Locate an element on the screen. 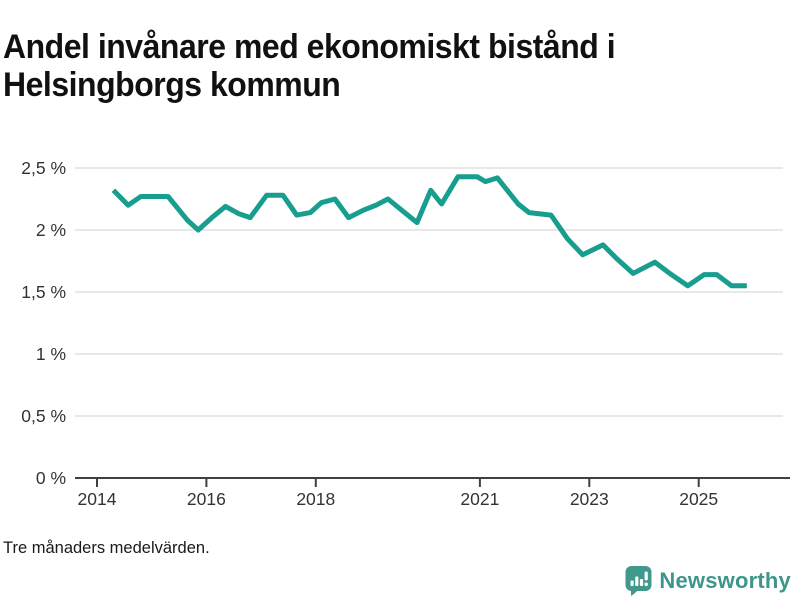 The width and height of the screenshot is (800, 600). brand-logo-text: Newsworthy is located at coordinates (725, 580).